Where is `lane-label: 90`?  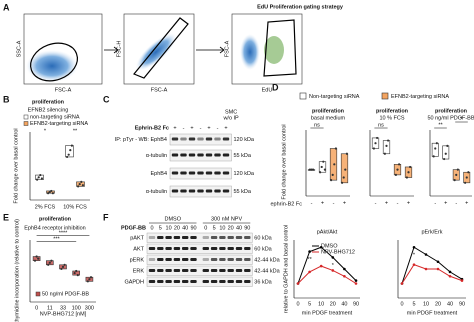 lane-label: 90 is located at coordinates (193, 228).